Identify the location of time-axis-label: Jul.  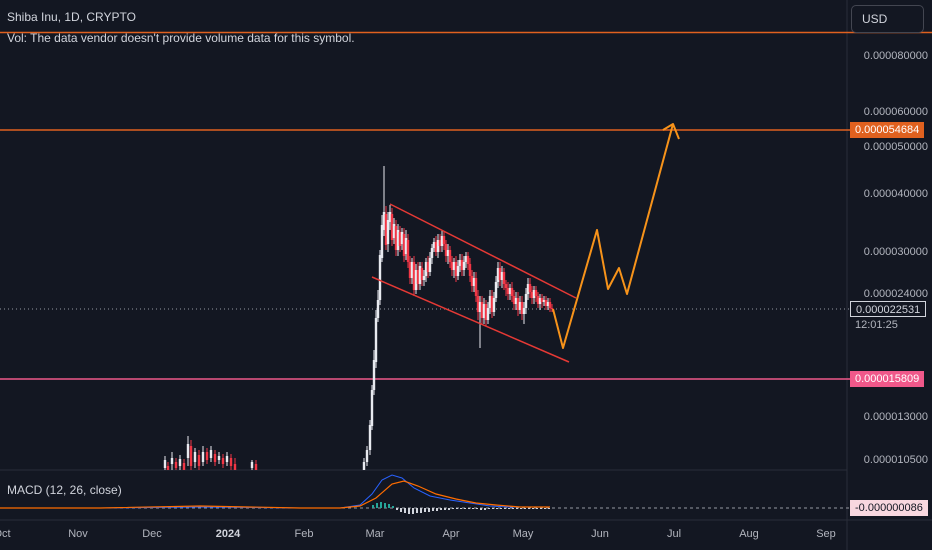
(674, 534).